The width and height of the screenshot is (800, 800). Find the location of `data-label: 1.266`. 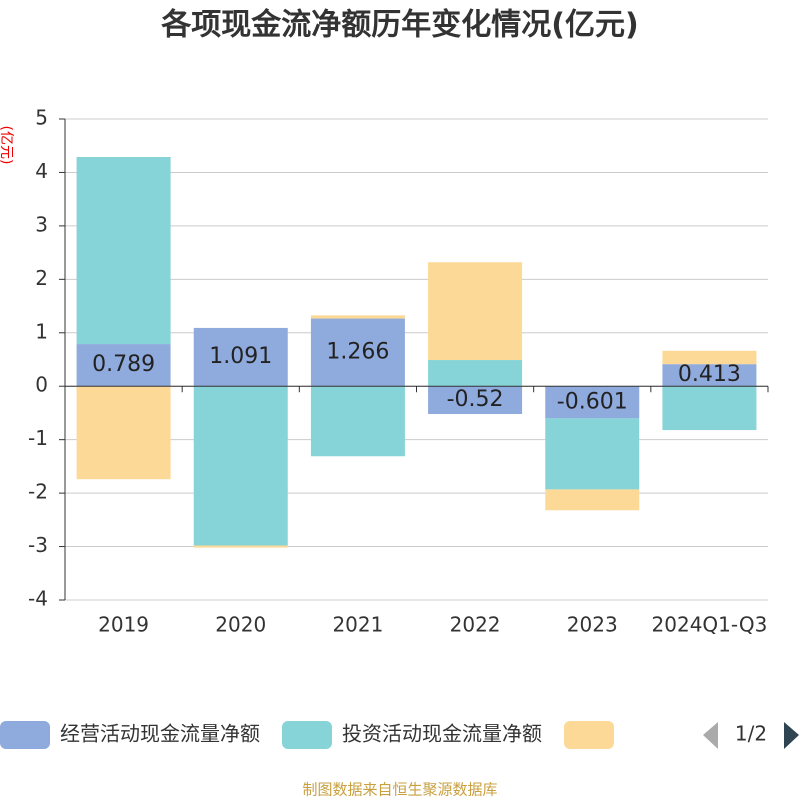

data-label: 1.266 is located at coordinates (357, 351).